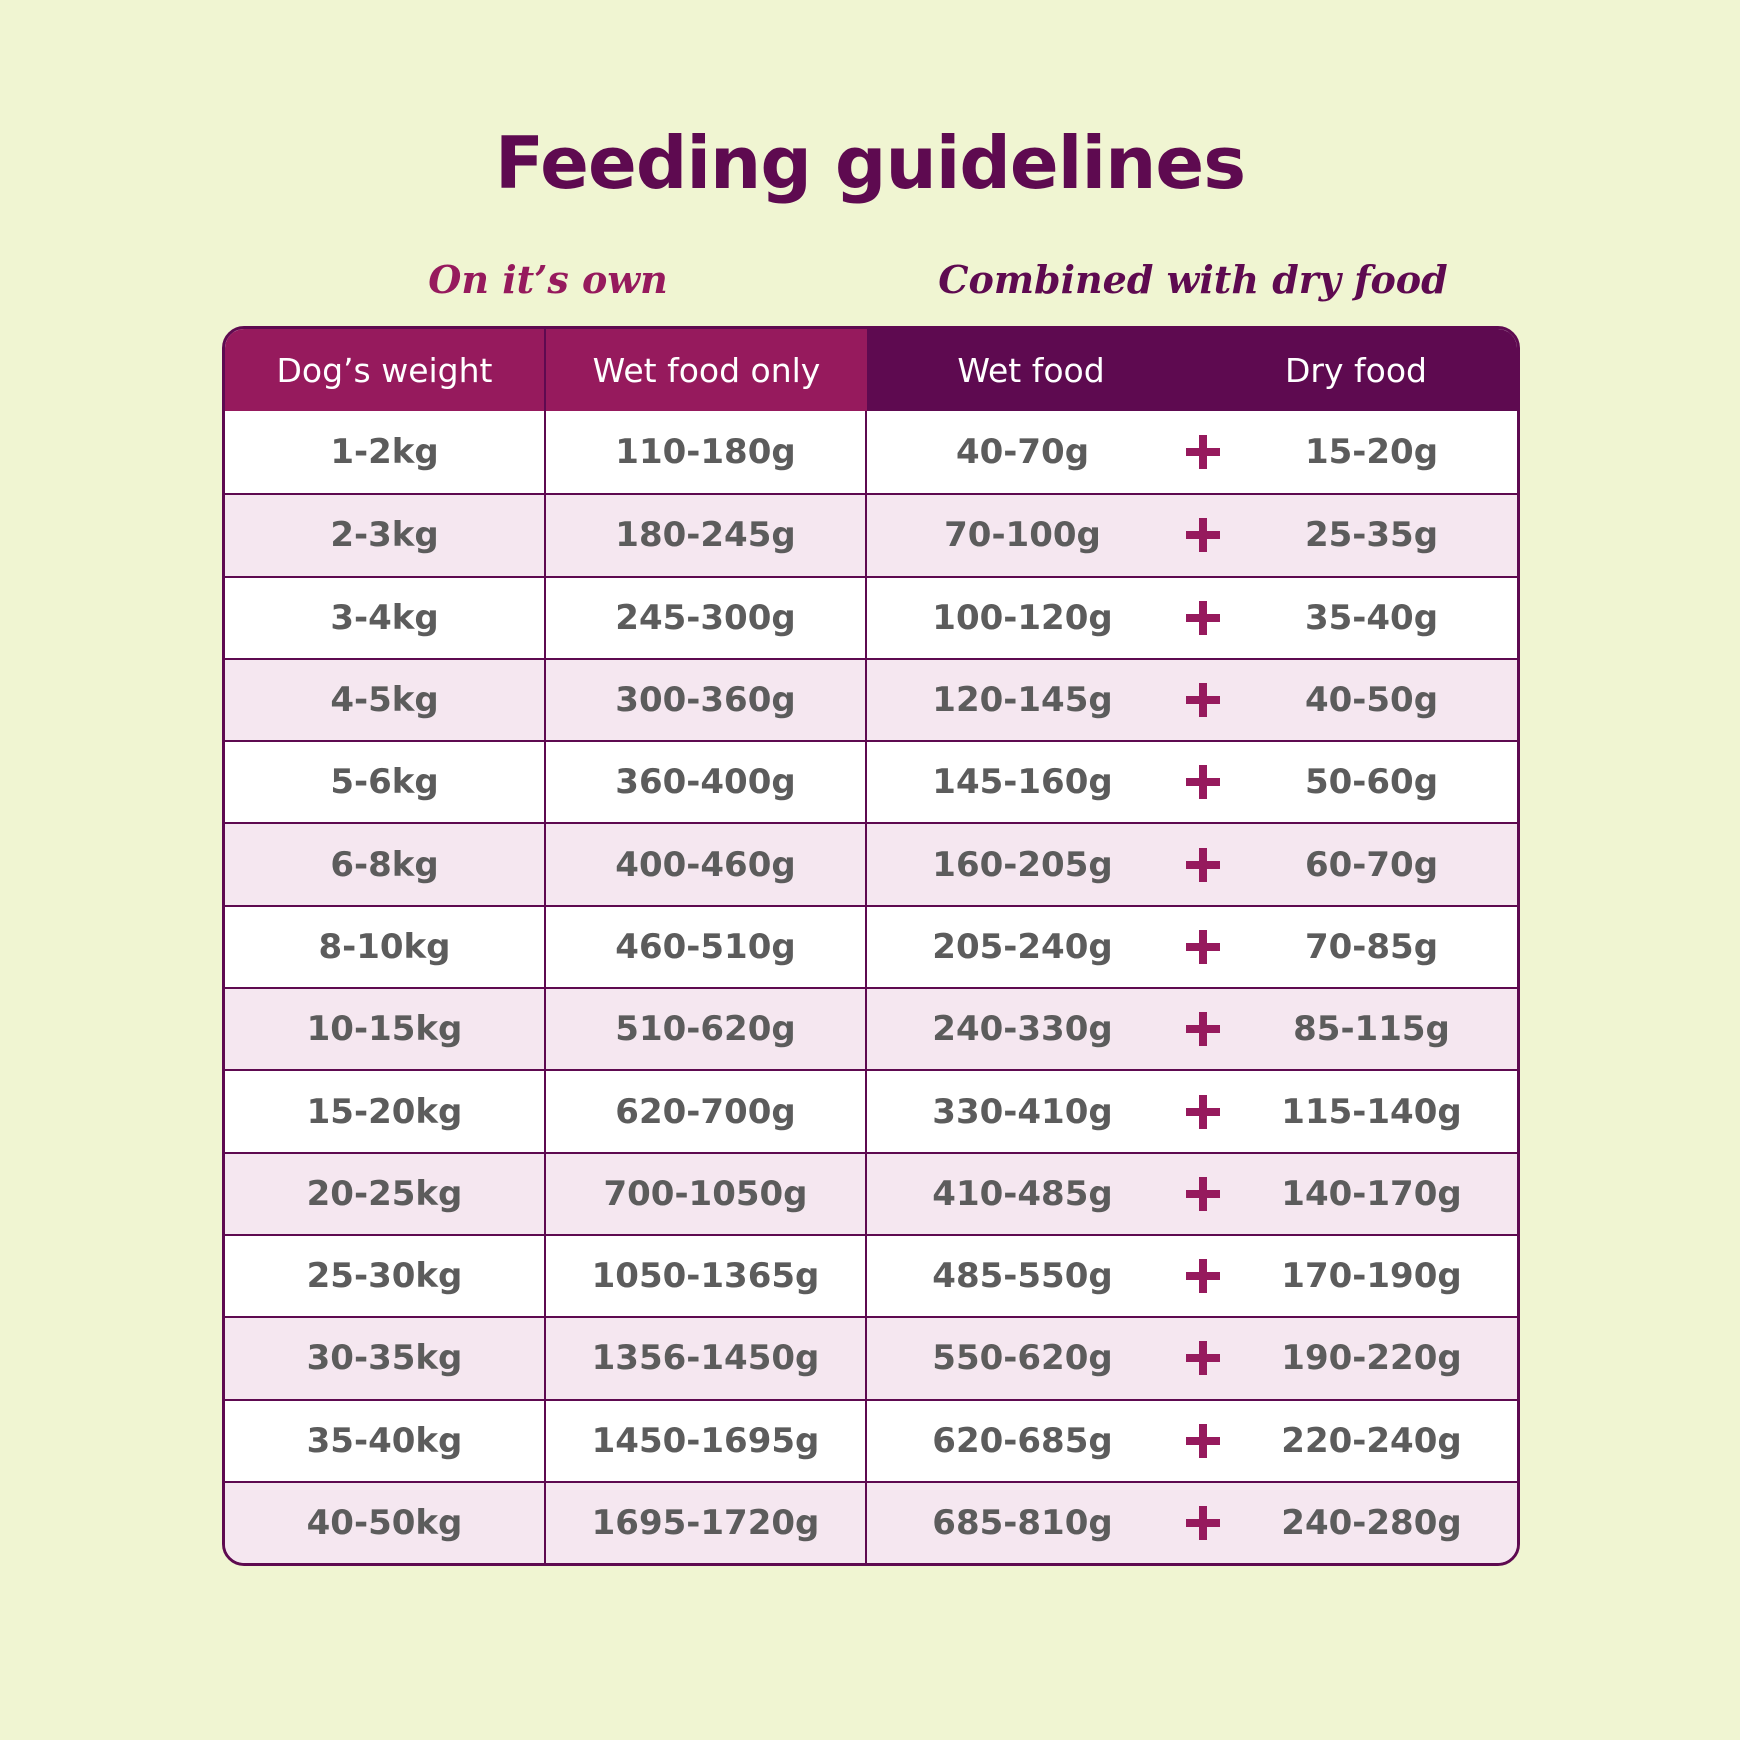 This screenshot has height=1740, width=1740. Describe the element at coordinates (706, 1358) in the screenshot. I see `cell-wet-food-only: 1356-1450g` at that location.